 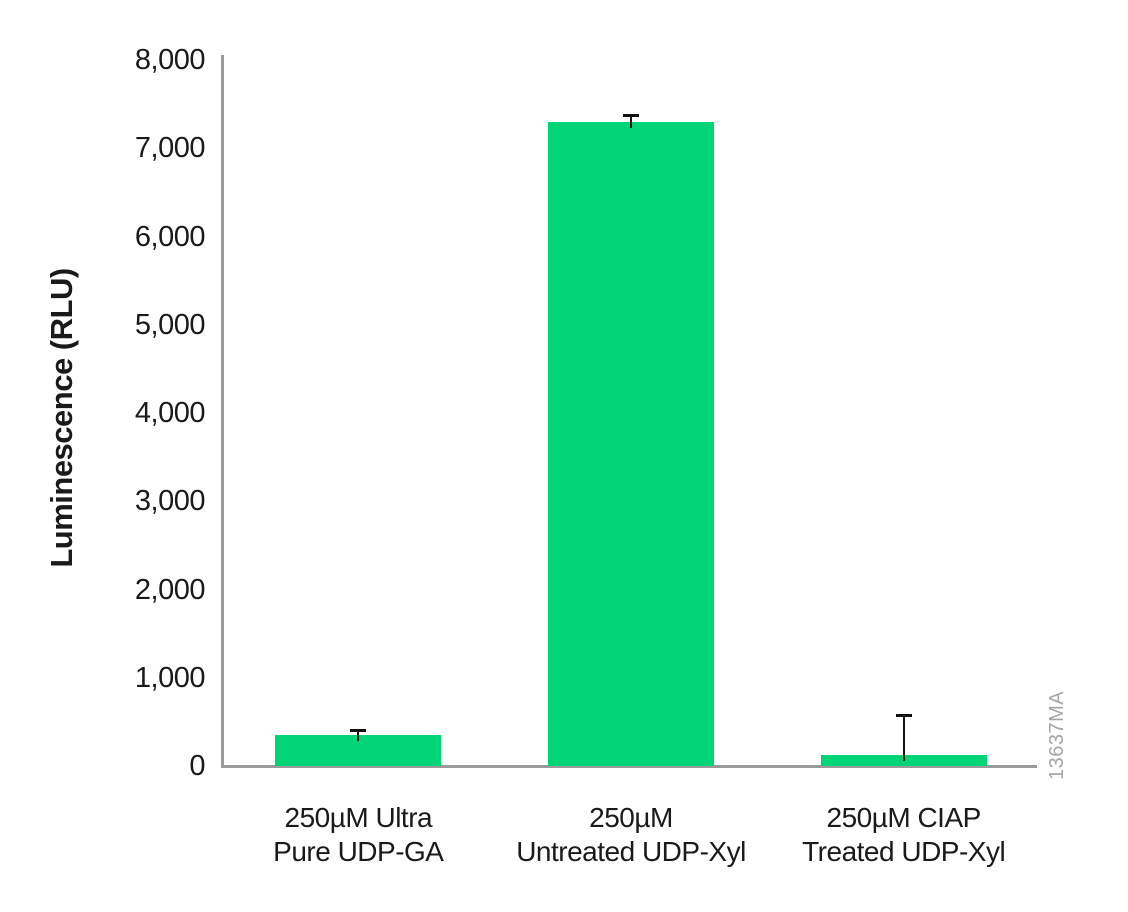 What do you see at coordinates (170, 501) in the screenshot?
I see `y-tick-label: 3,000` at bounding box center [170, 501].